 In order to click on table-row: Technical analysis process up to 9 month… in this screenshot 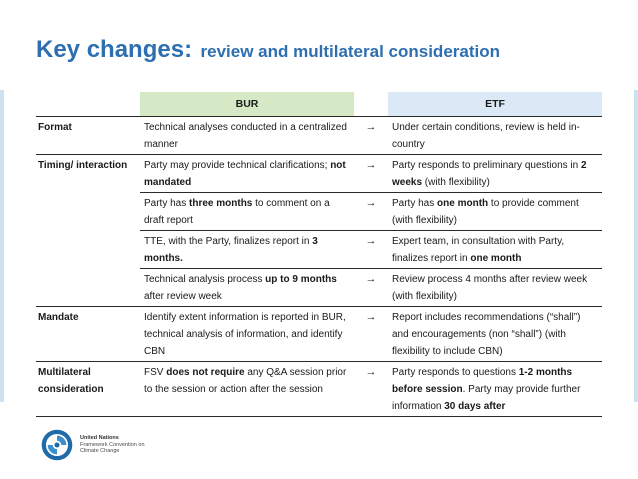, I will do `click(319, 287)`.